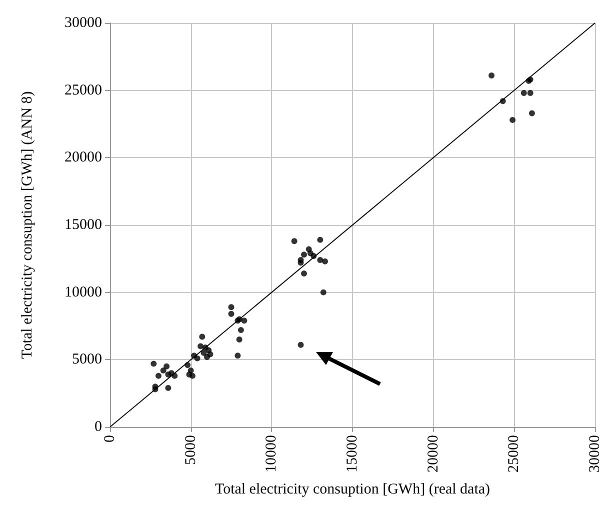  I want to click on x-tick-label: 20000, so click(433, 453).